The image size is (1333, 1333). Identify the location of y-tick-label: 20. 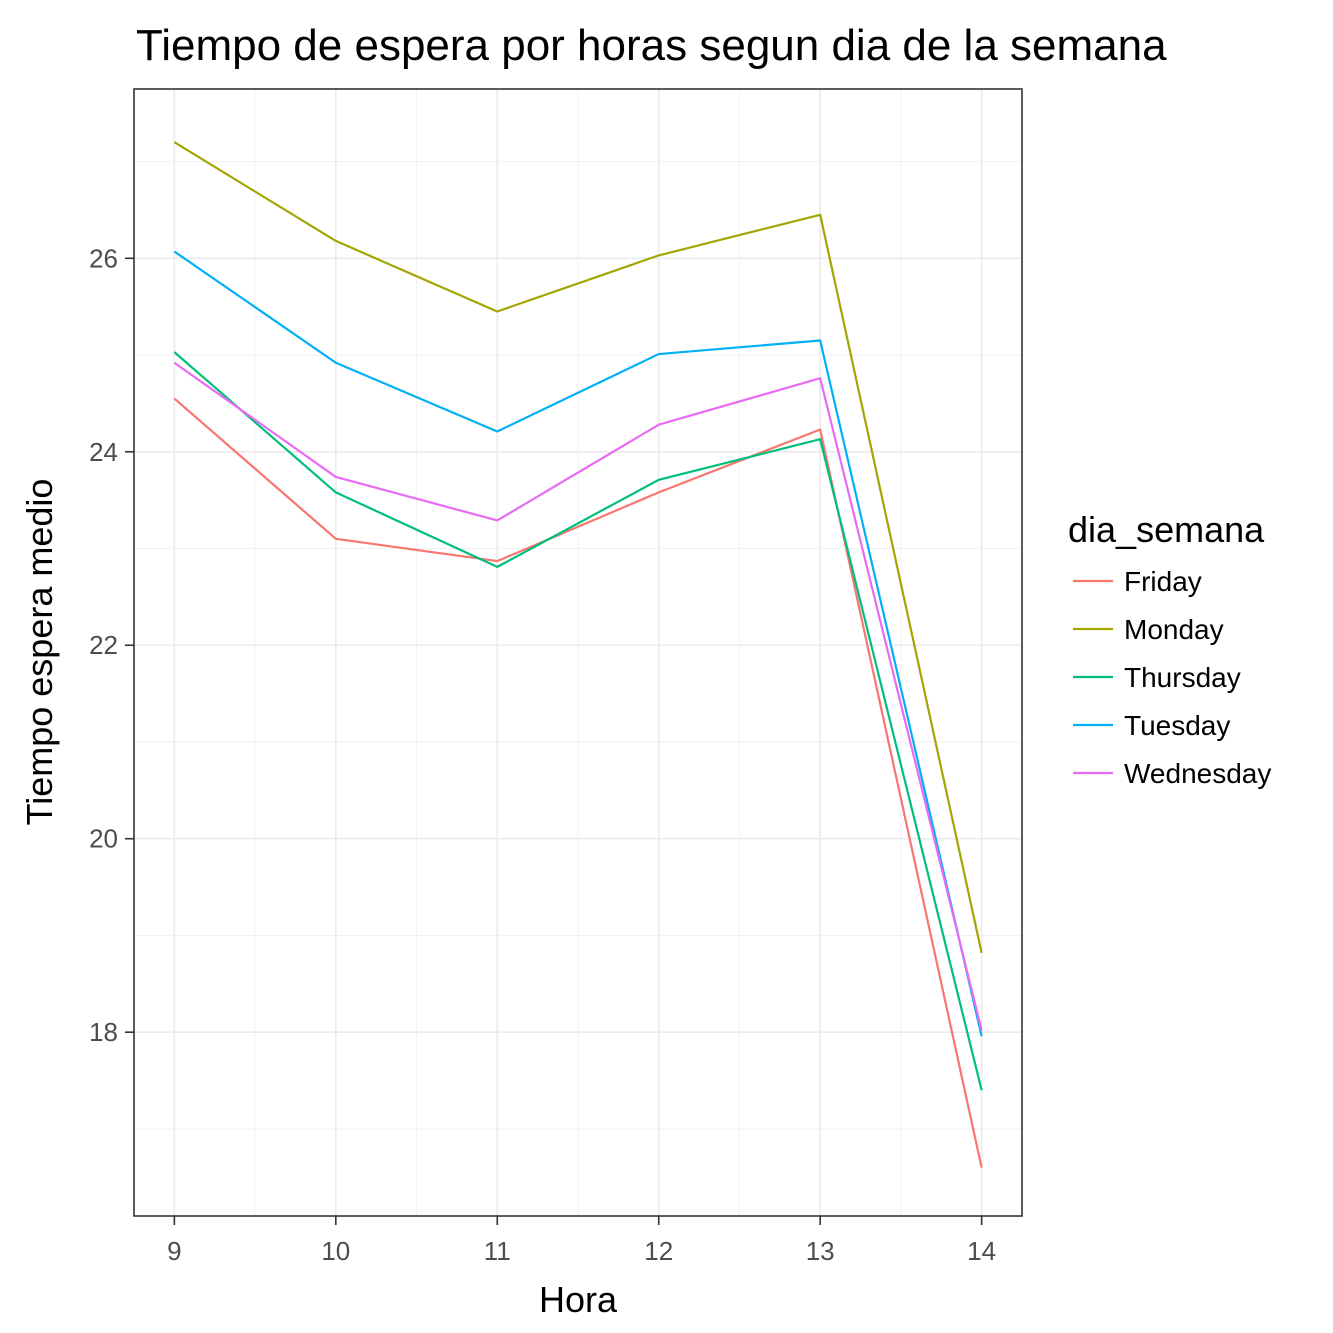
(103, 839).